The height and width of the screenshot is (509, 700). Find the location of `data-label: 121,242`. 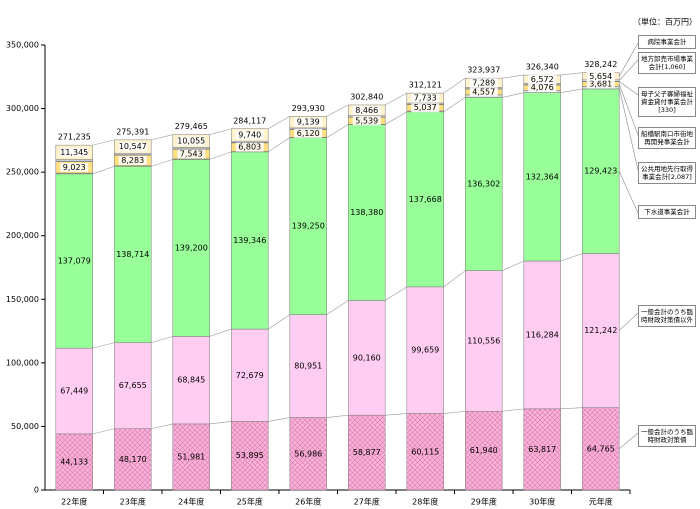

data-label: 121,242 is located at coordinates (600, 330).